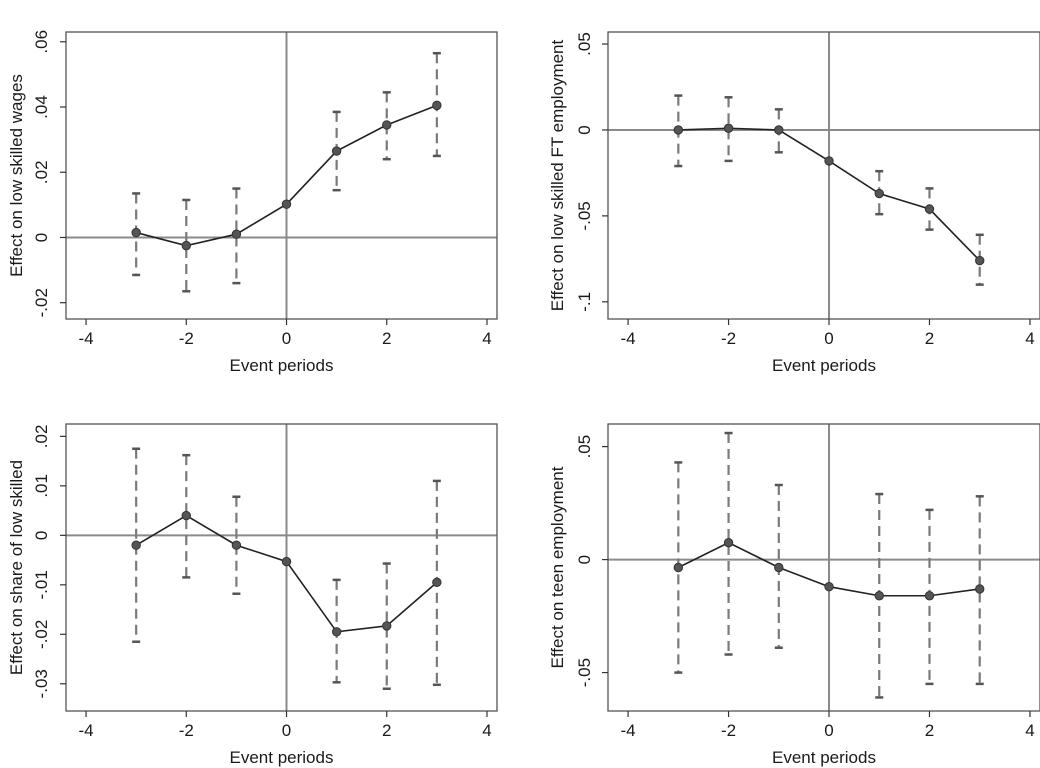  What do you see at coordinates (584, 302) in the screenshot?
I see `y-tick-label: -.1` at bounding box center [584, 302].